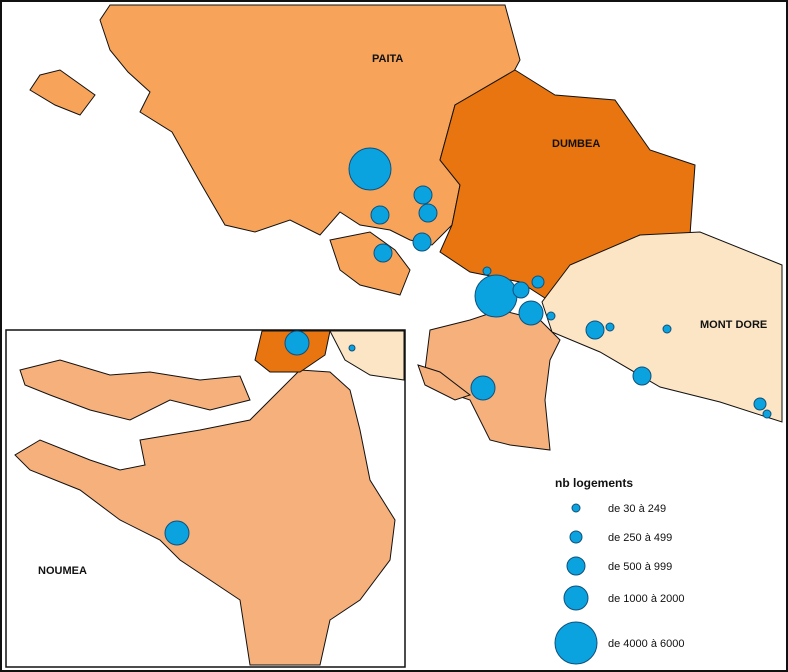  Describe the element at coordinates (594, 483) in the screenshot. I see `legend-title: nb logements` at that location.